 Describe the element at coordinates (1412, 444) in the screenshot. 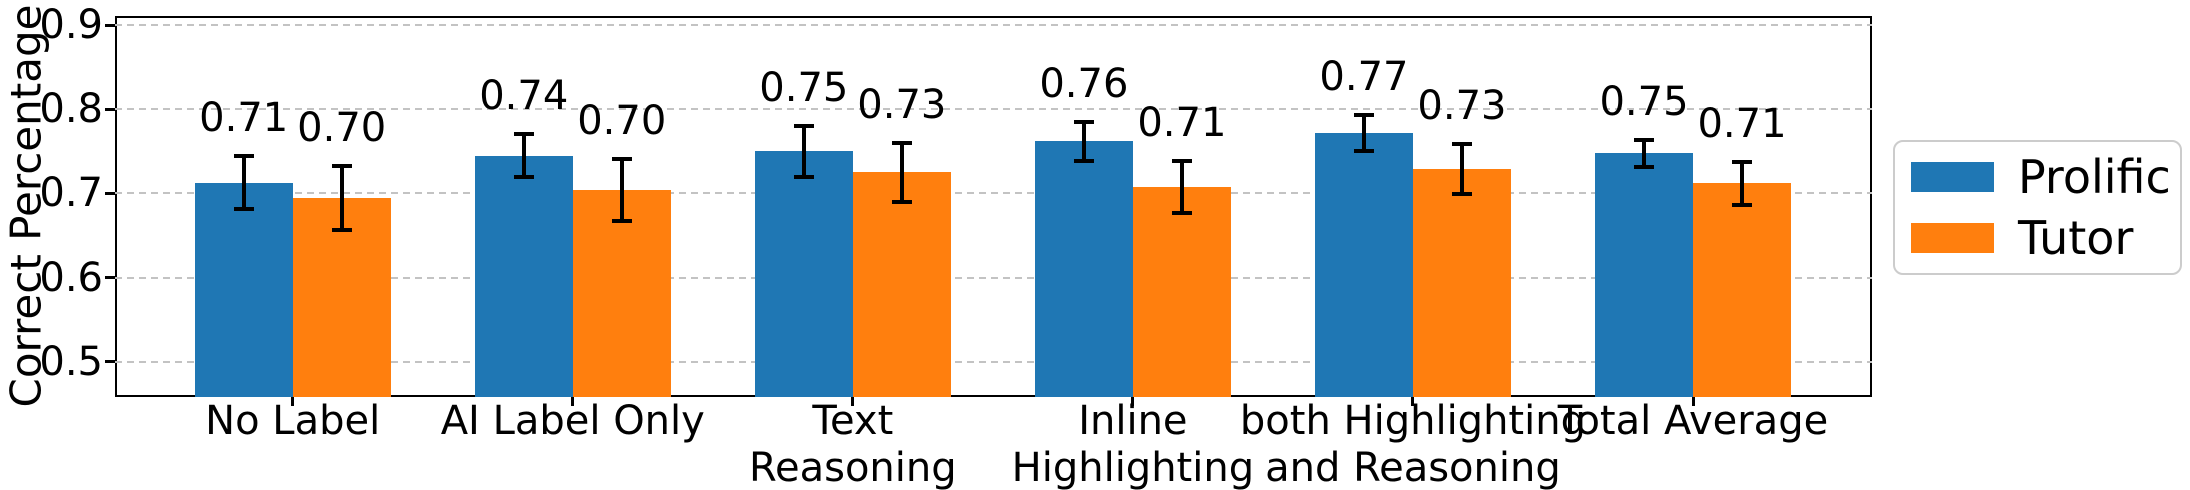

I see `x-category-label: both Highlighting and Reasoning` at that location.